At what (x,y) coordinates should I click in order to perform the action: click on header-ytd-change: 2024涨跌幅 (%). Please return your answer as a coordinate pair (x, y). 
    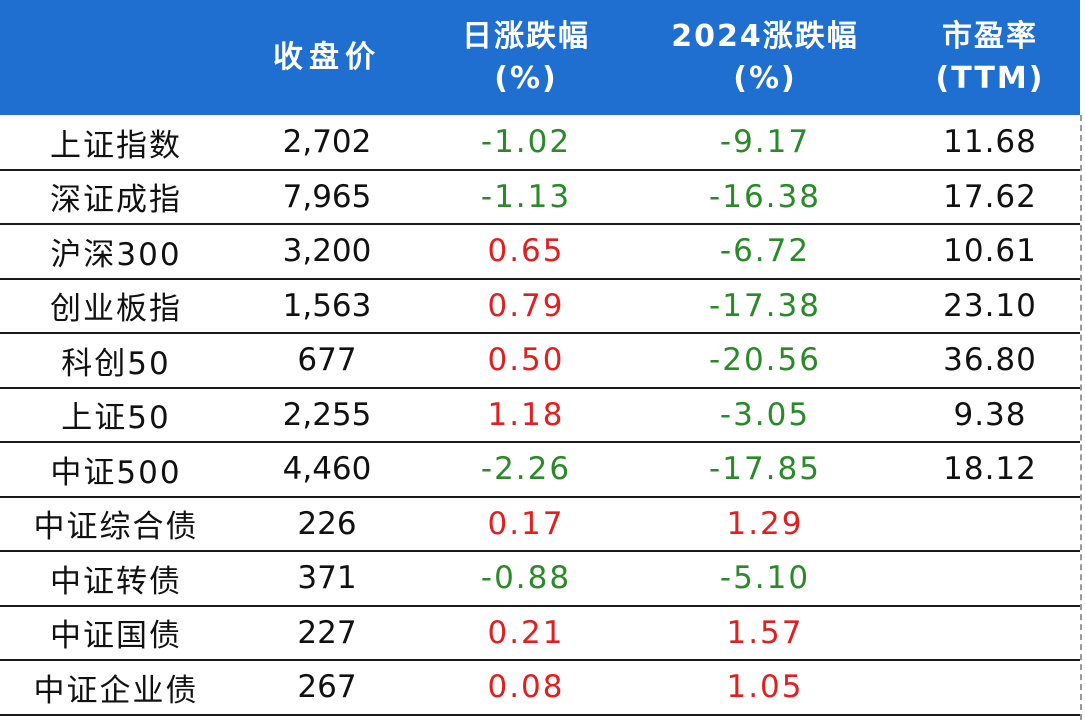
    Looking at the image, I should click on (765, 57).